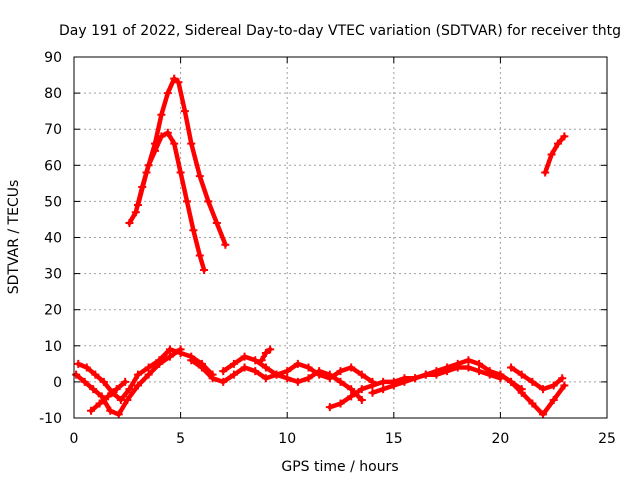 Image resolution: width=640 pixels, height=480 pixels. I want to click on y-tick-label: 50, so click(53, 202).